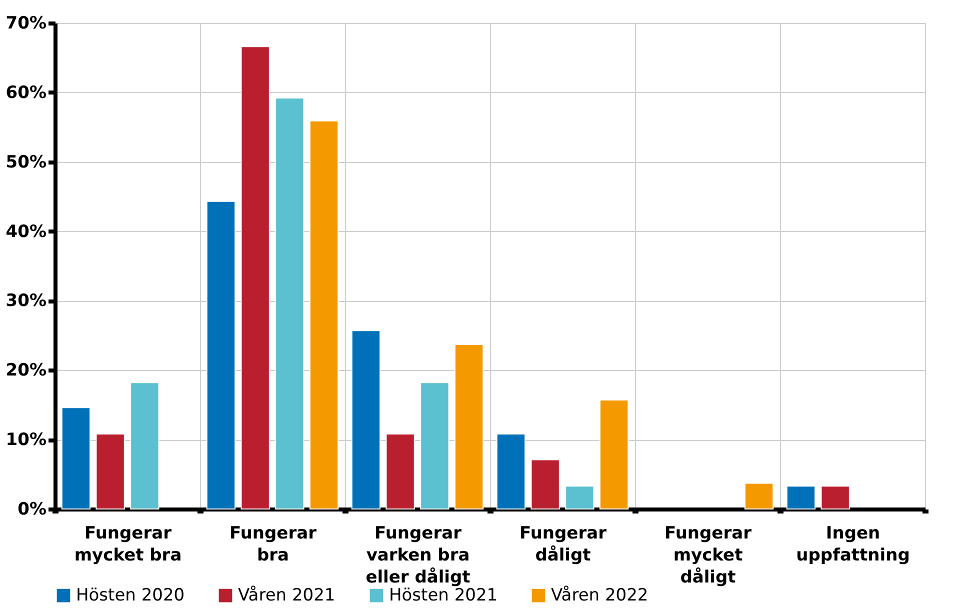 The height and width of the screenshot is (608, 979). What do you see at coordinates (26, 301) in the screenshot?
I see `y-tick-label: 30%` at bounding box center [26, 301].